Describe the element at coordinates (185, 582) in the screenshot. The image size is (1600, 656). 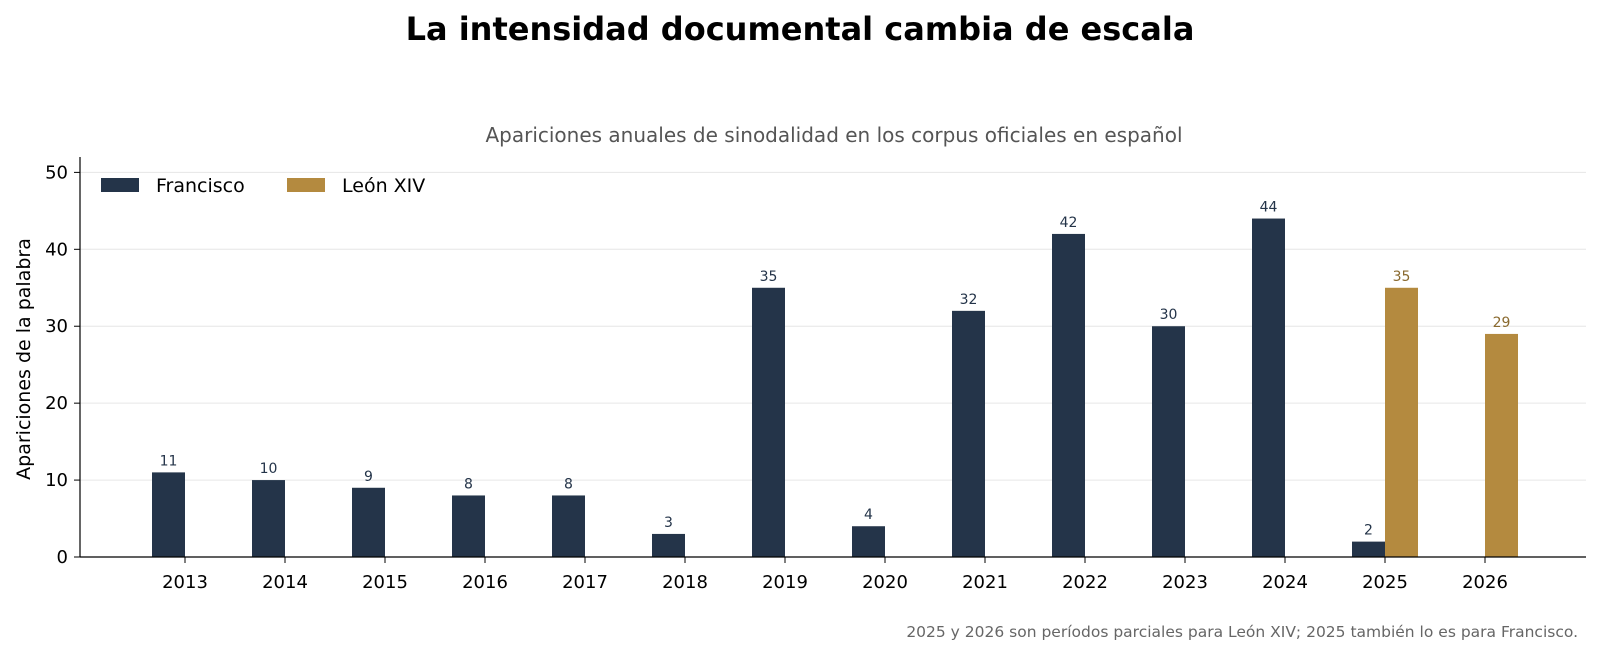
I see `x-tick-label: 2013` at that location.